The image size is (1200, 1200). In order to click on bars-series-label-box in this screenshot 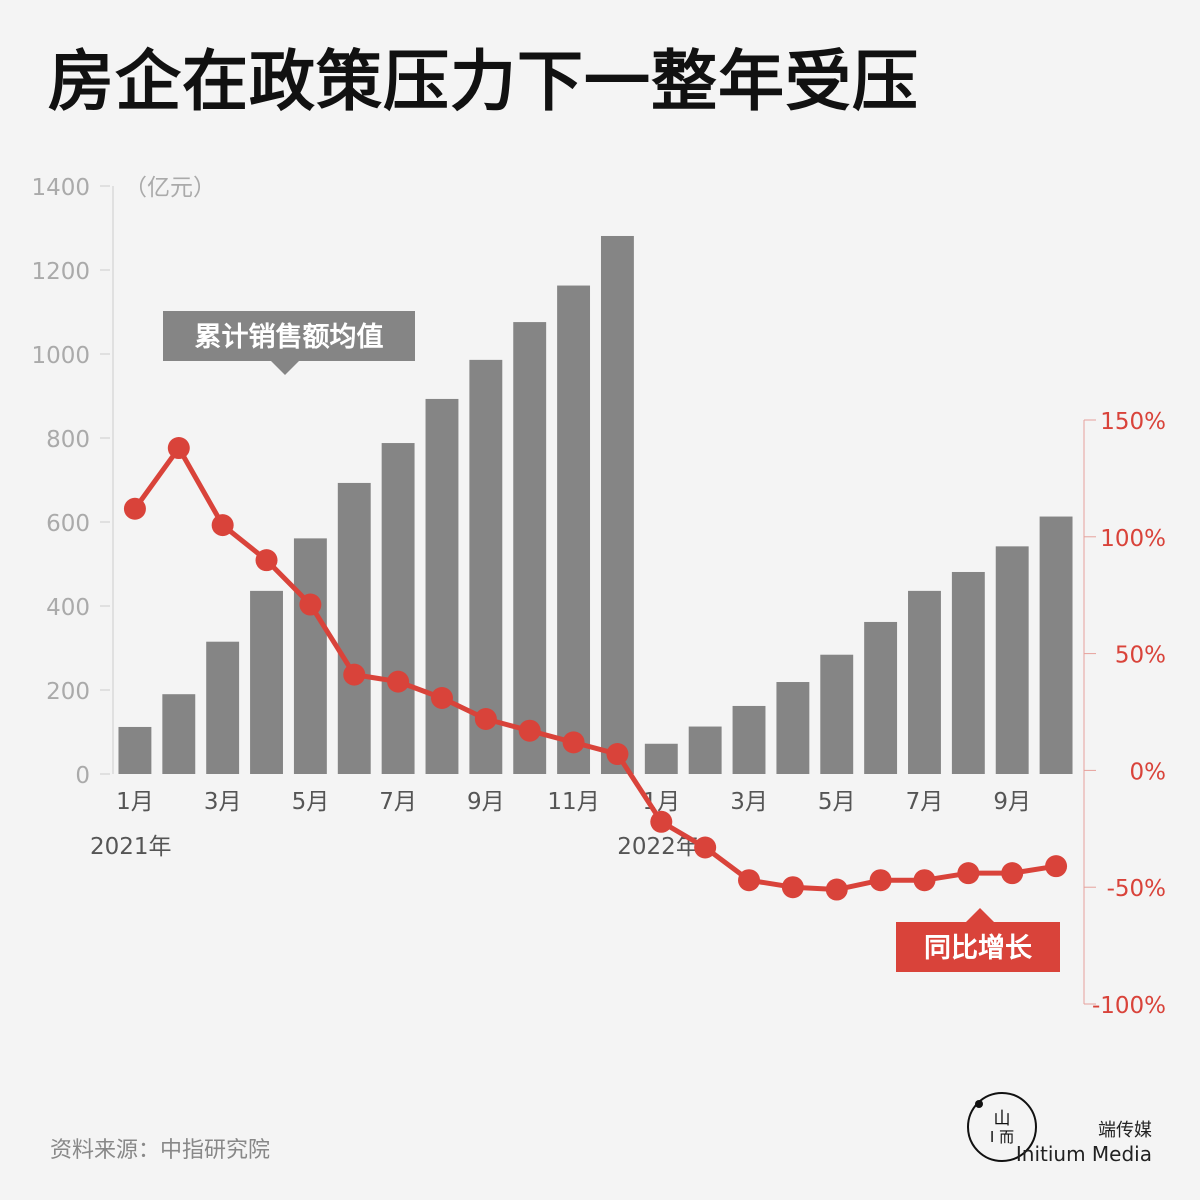, I will do `click(289, 336)`.